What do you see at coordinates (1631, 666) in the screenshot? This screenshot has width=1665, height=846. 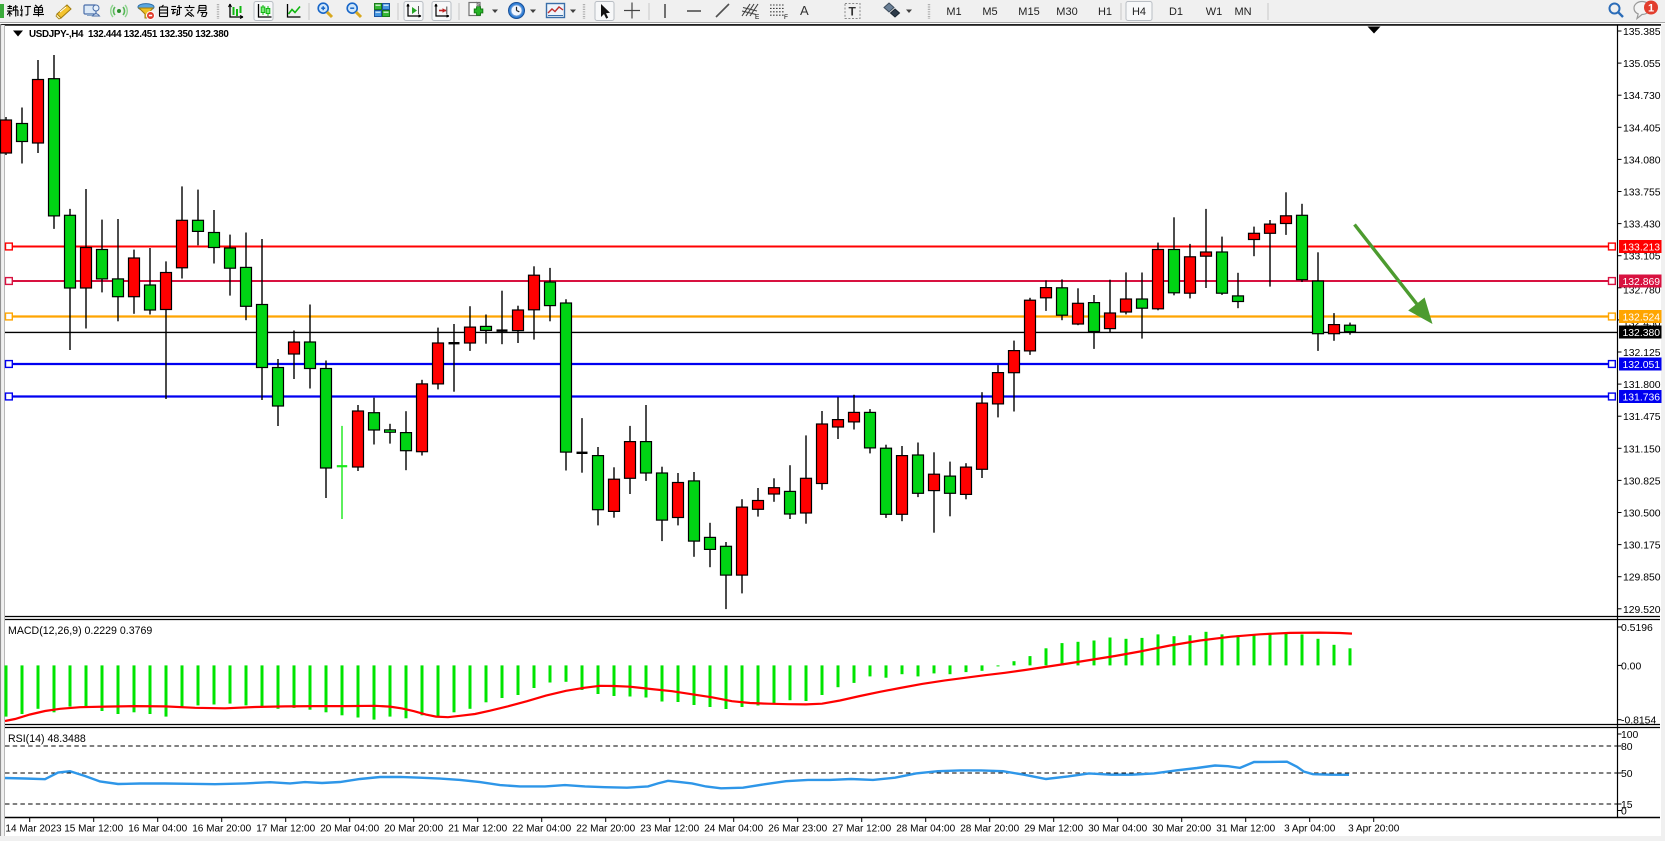 I see `svg-text: 0.00` at bounding box center [1631, 666].